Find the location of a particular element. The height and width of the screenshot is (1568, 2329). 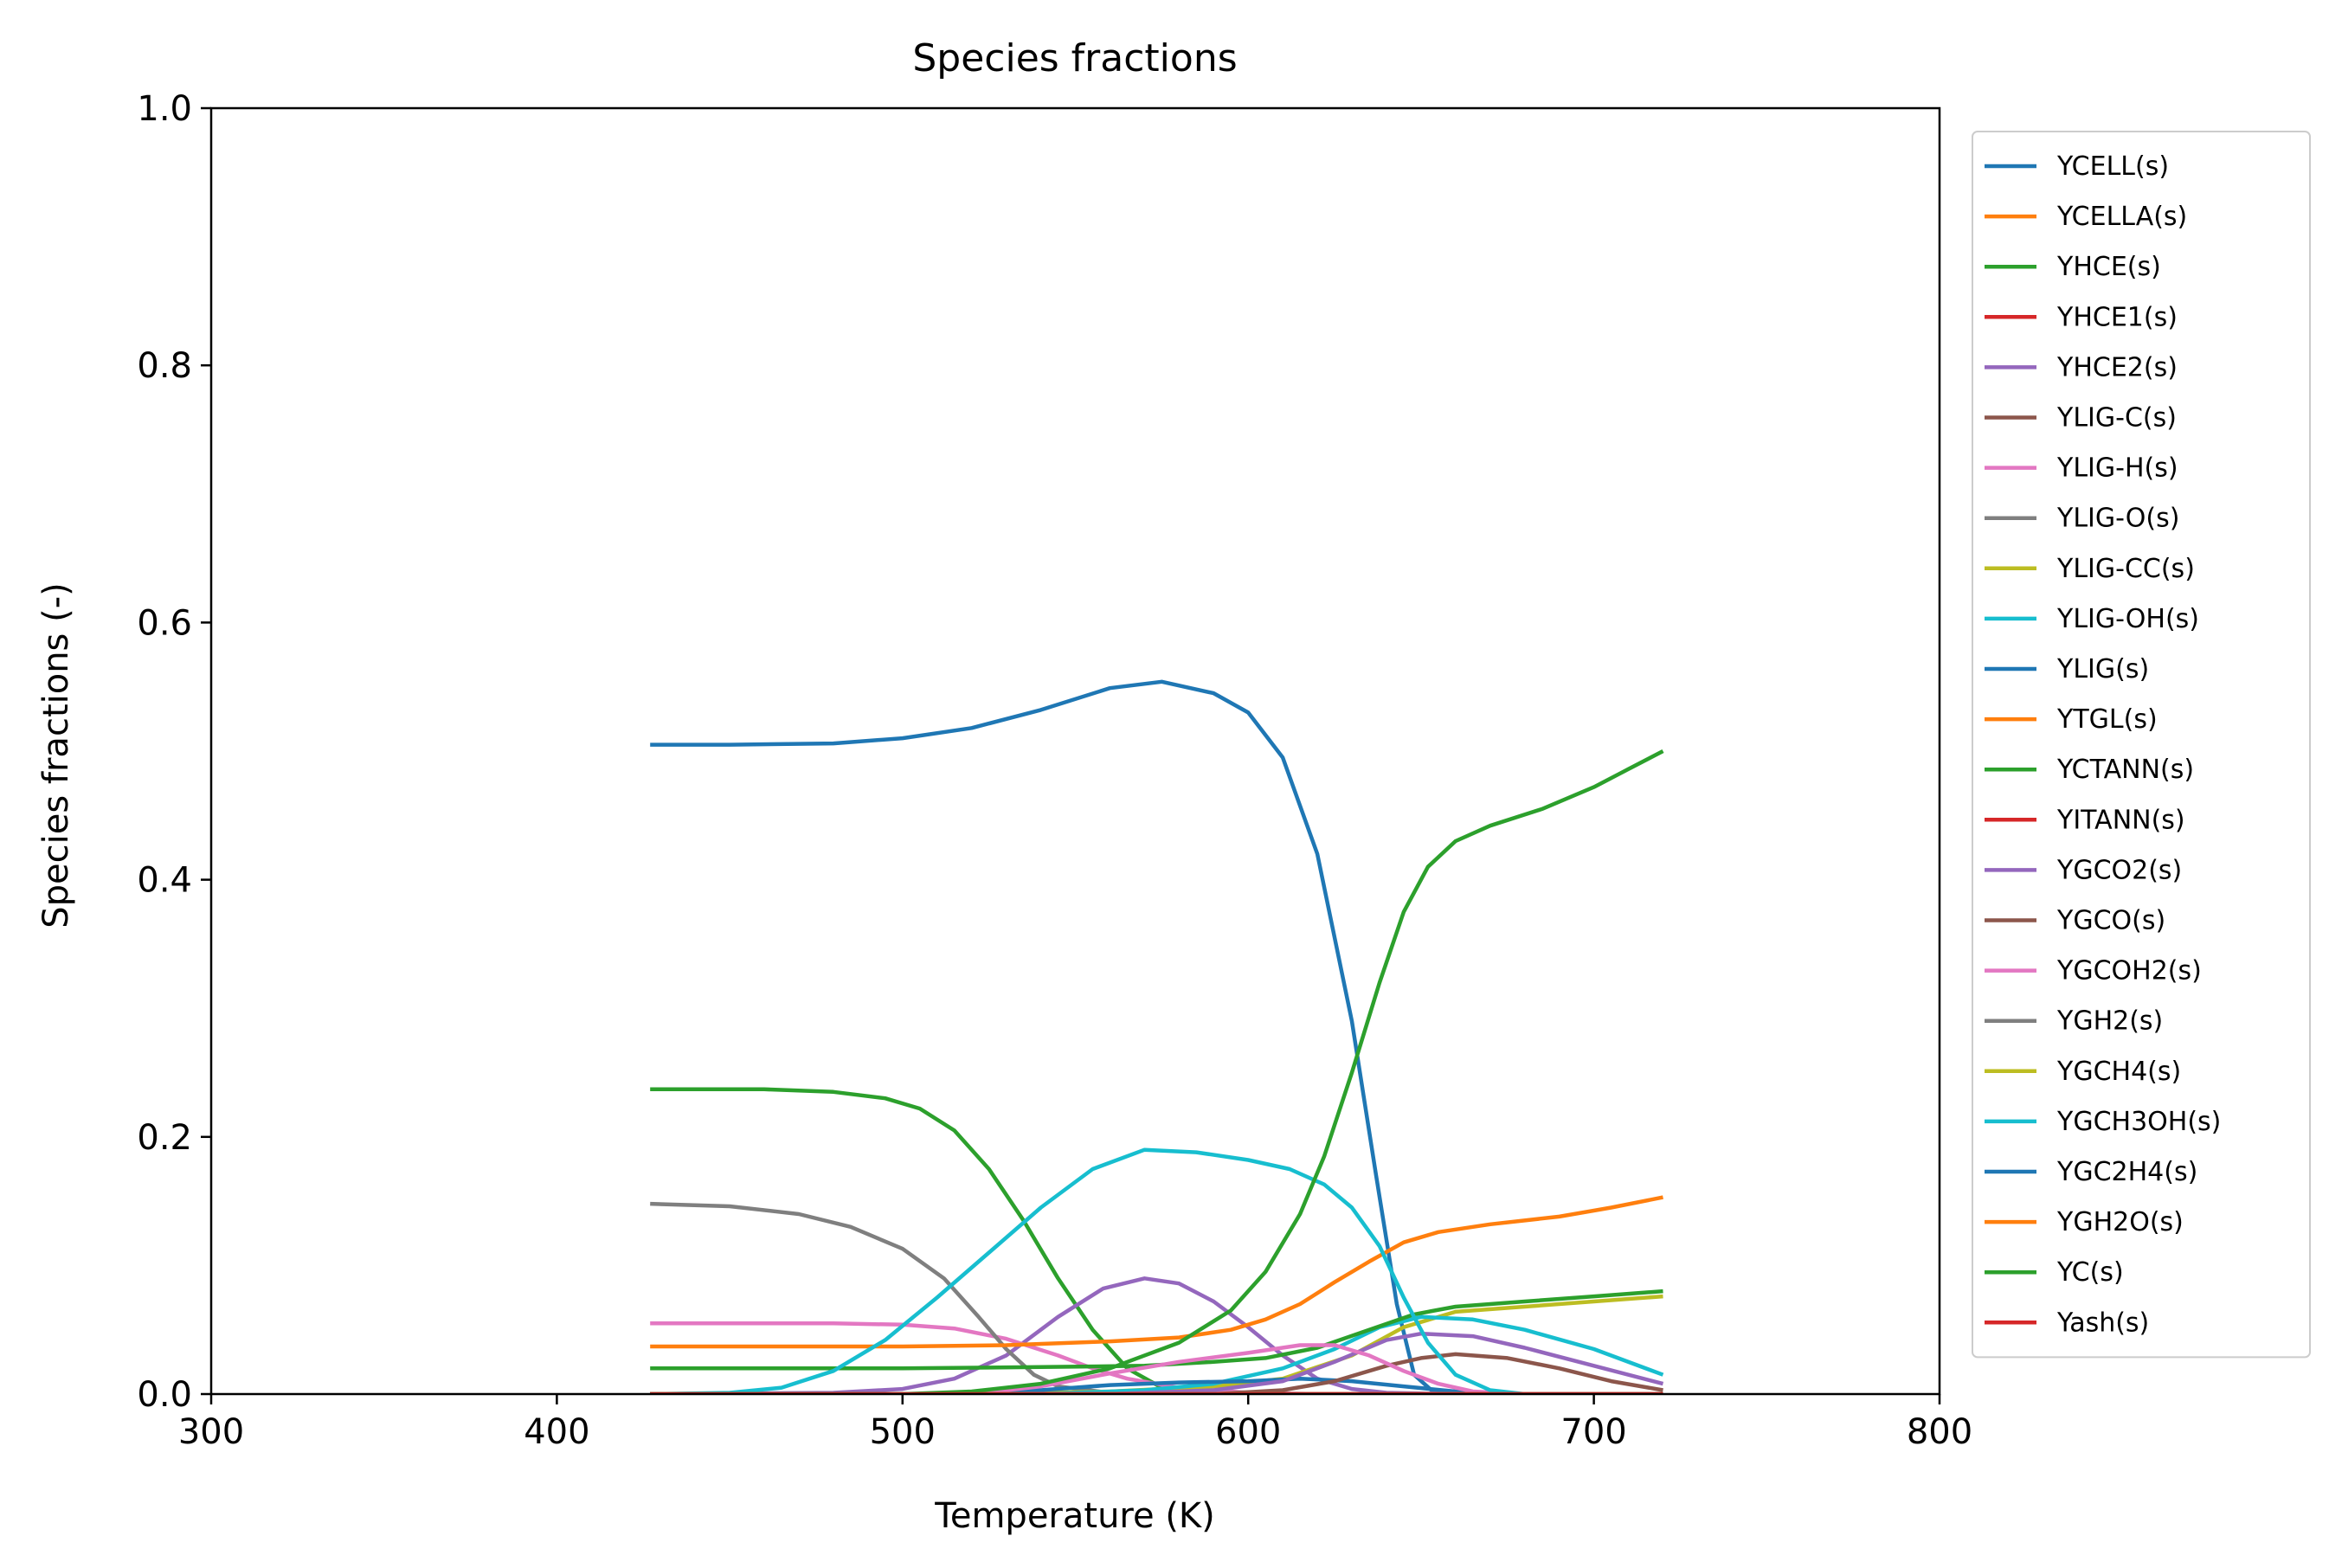

y-tick-label: 0.6 is located at coordinates (164, 623).